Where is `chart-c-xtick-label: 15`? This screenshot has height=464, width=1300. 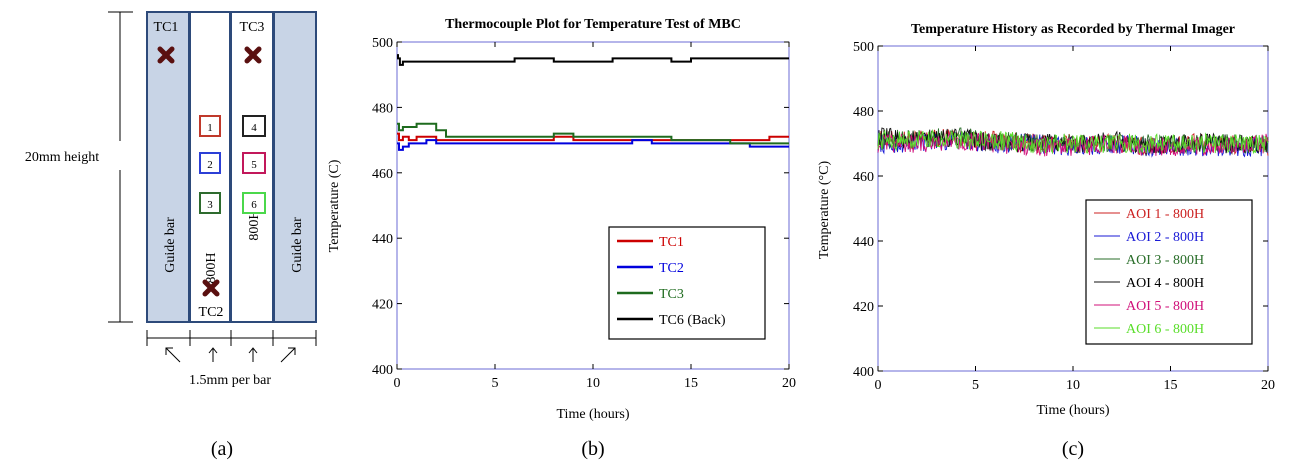
chart-c-xtick-label: 15 is located at coordinates (1171, 385).